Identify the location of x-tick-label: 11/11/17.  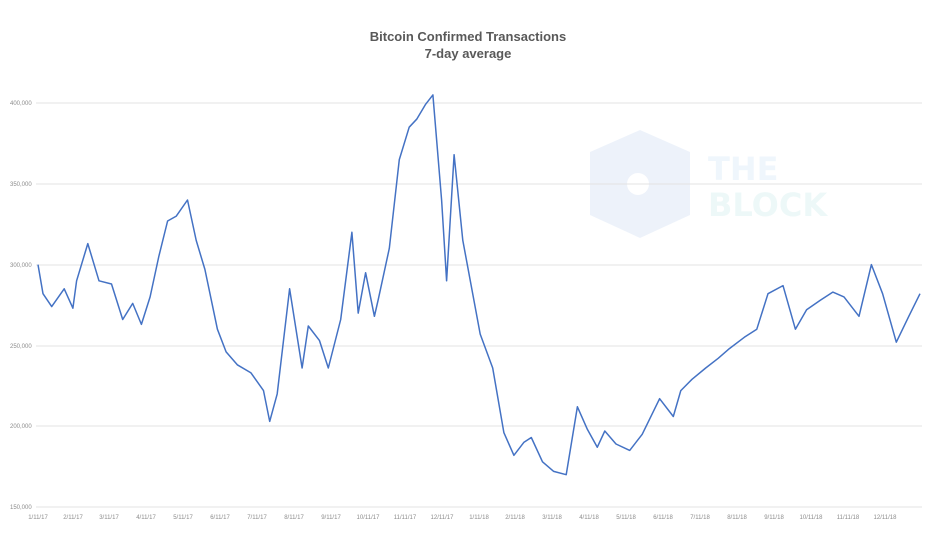
(405, 518).